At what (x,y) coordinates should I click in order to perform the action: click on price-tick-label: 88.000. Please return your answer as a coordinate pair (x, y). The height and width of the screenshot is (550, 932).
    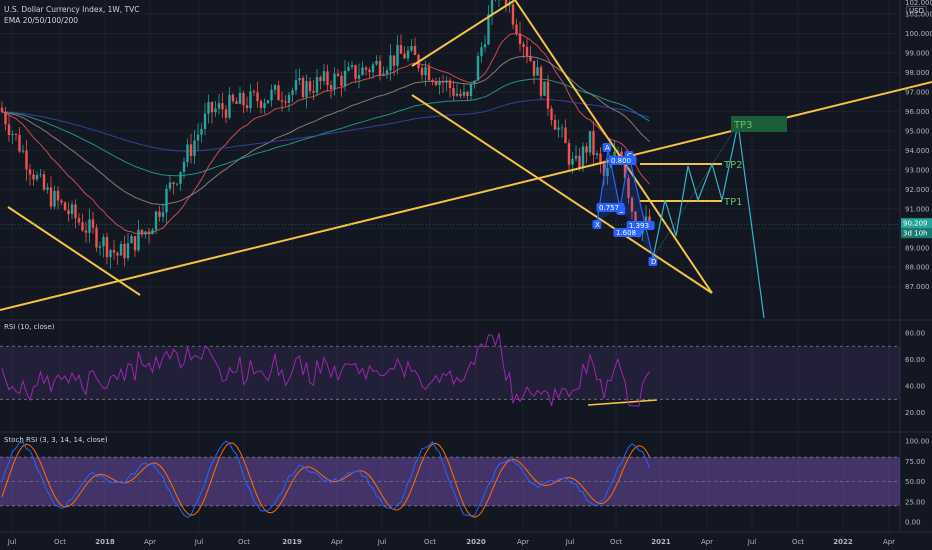
    Looking at the image, I should click on (917, 268).